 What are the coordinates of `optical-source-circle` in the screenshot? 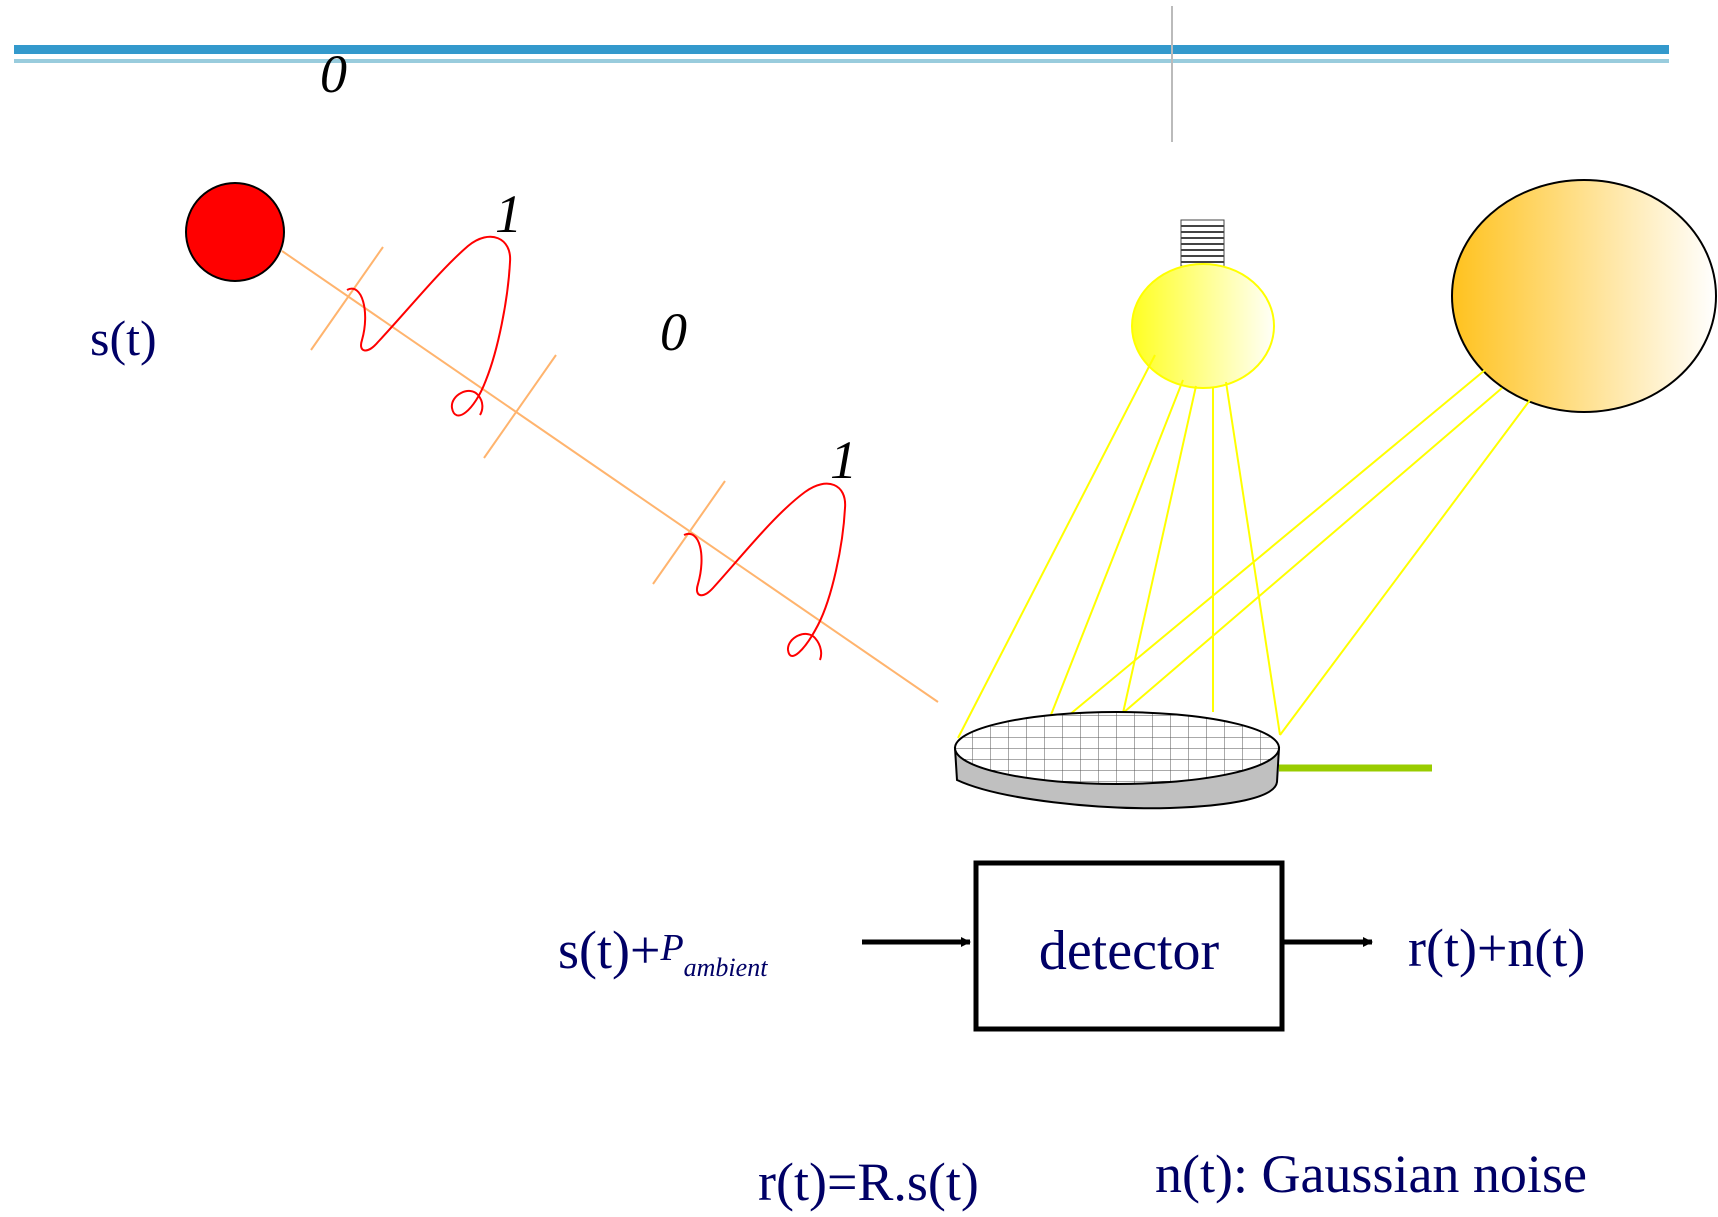 It's located at (235, 232).